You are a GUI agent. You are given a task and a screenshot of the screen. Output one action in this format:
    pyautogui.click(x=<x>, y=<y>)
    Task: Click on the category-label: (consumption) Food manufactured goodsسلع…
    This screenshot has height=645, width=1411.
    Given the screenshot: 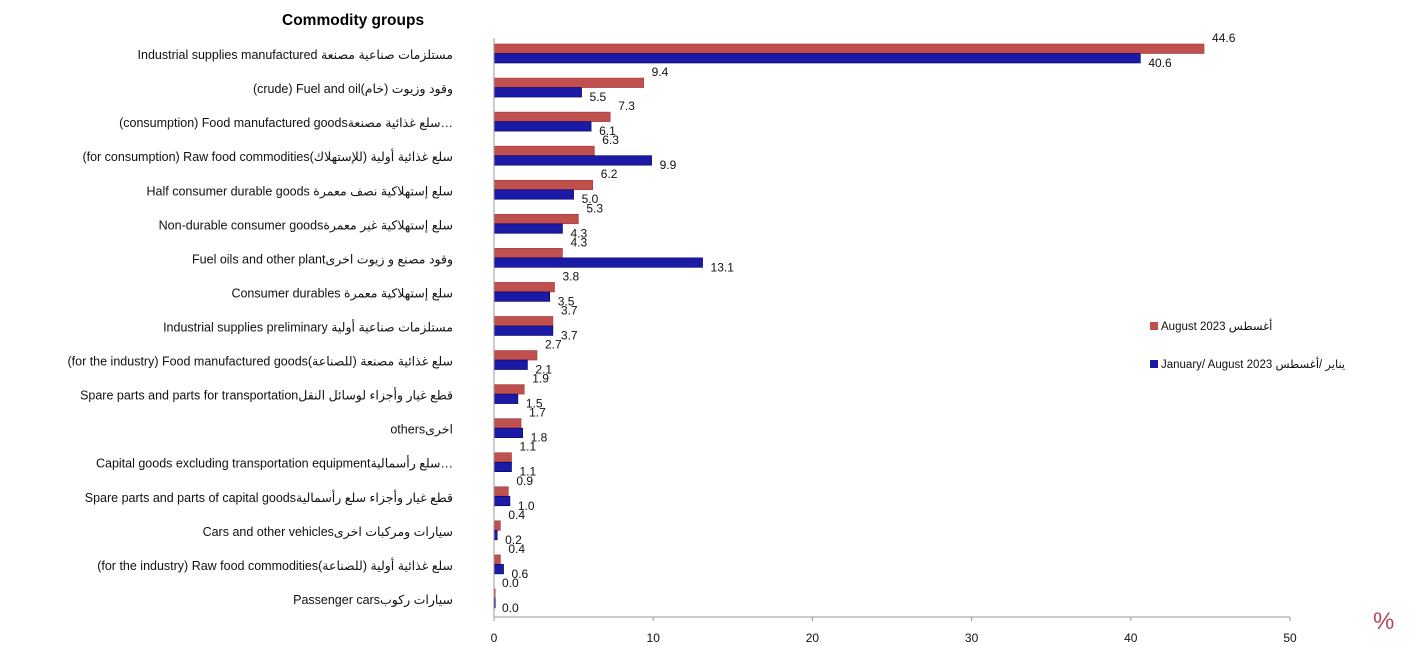 What is the action you would take?
    pyautogui.click(x=286, y=123)
    